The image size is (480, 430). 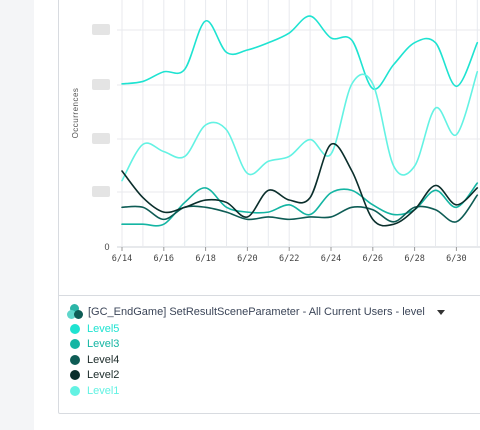 I want to click on legend-label: Level5, so click(x=103, y=328).